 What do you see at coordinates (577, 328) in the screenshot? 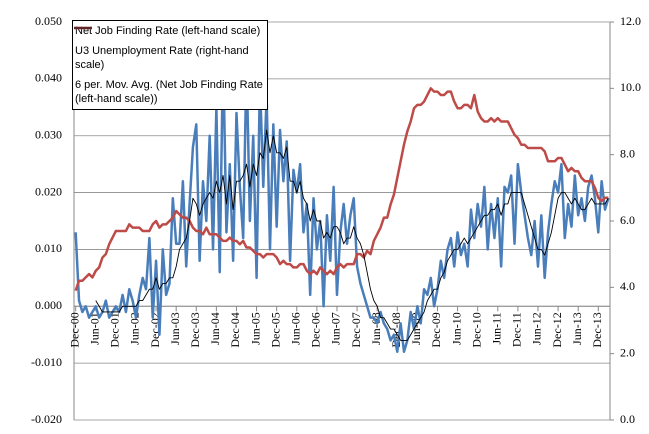
I see `x-tick-label: Jun-13` at bounding box center [577, 328].